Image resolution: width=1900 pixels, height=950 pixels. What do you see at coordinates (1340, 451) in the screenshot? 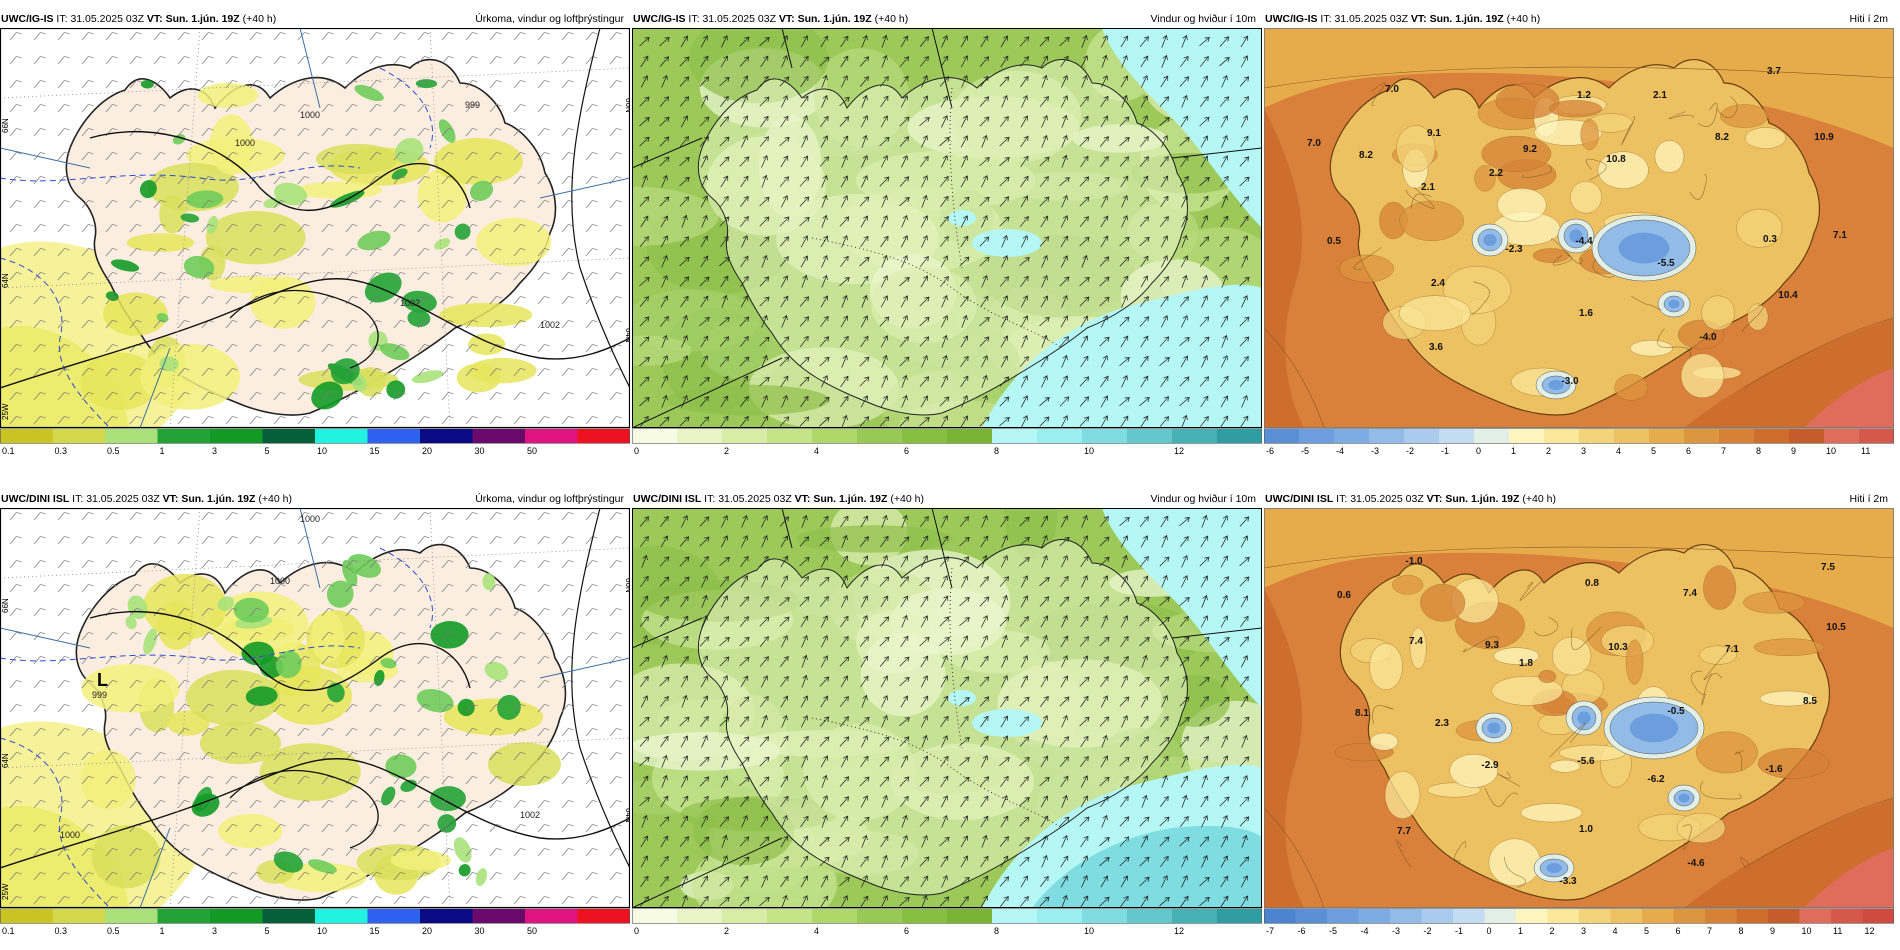
I see `colorbar-label: -4` at bounding box center [1340, 451].